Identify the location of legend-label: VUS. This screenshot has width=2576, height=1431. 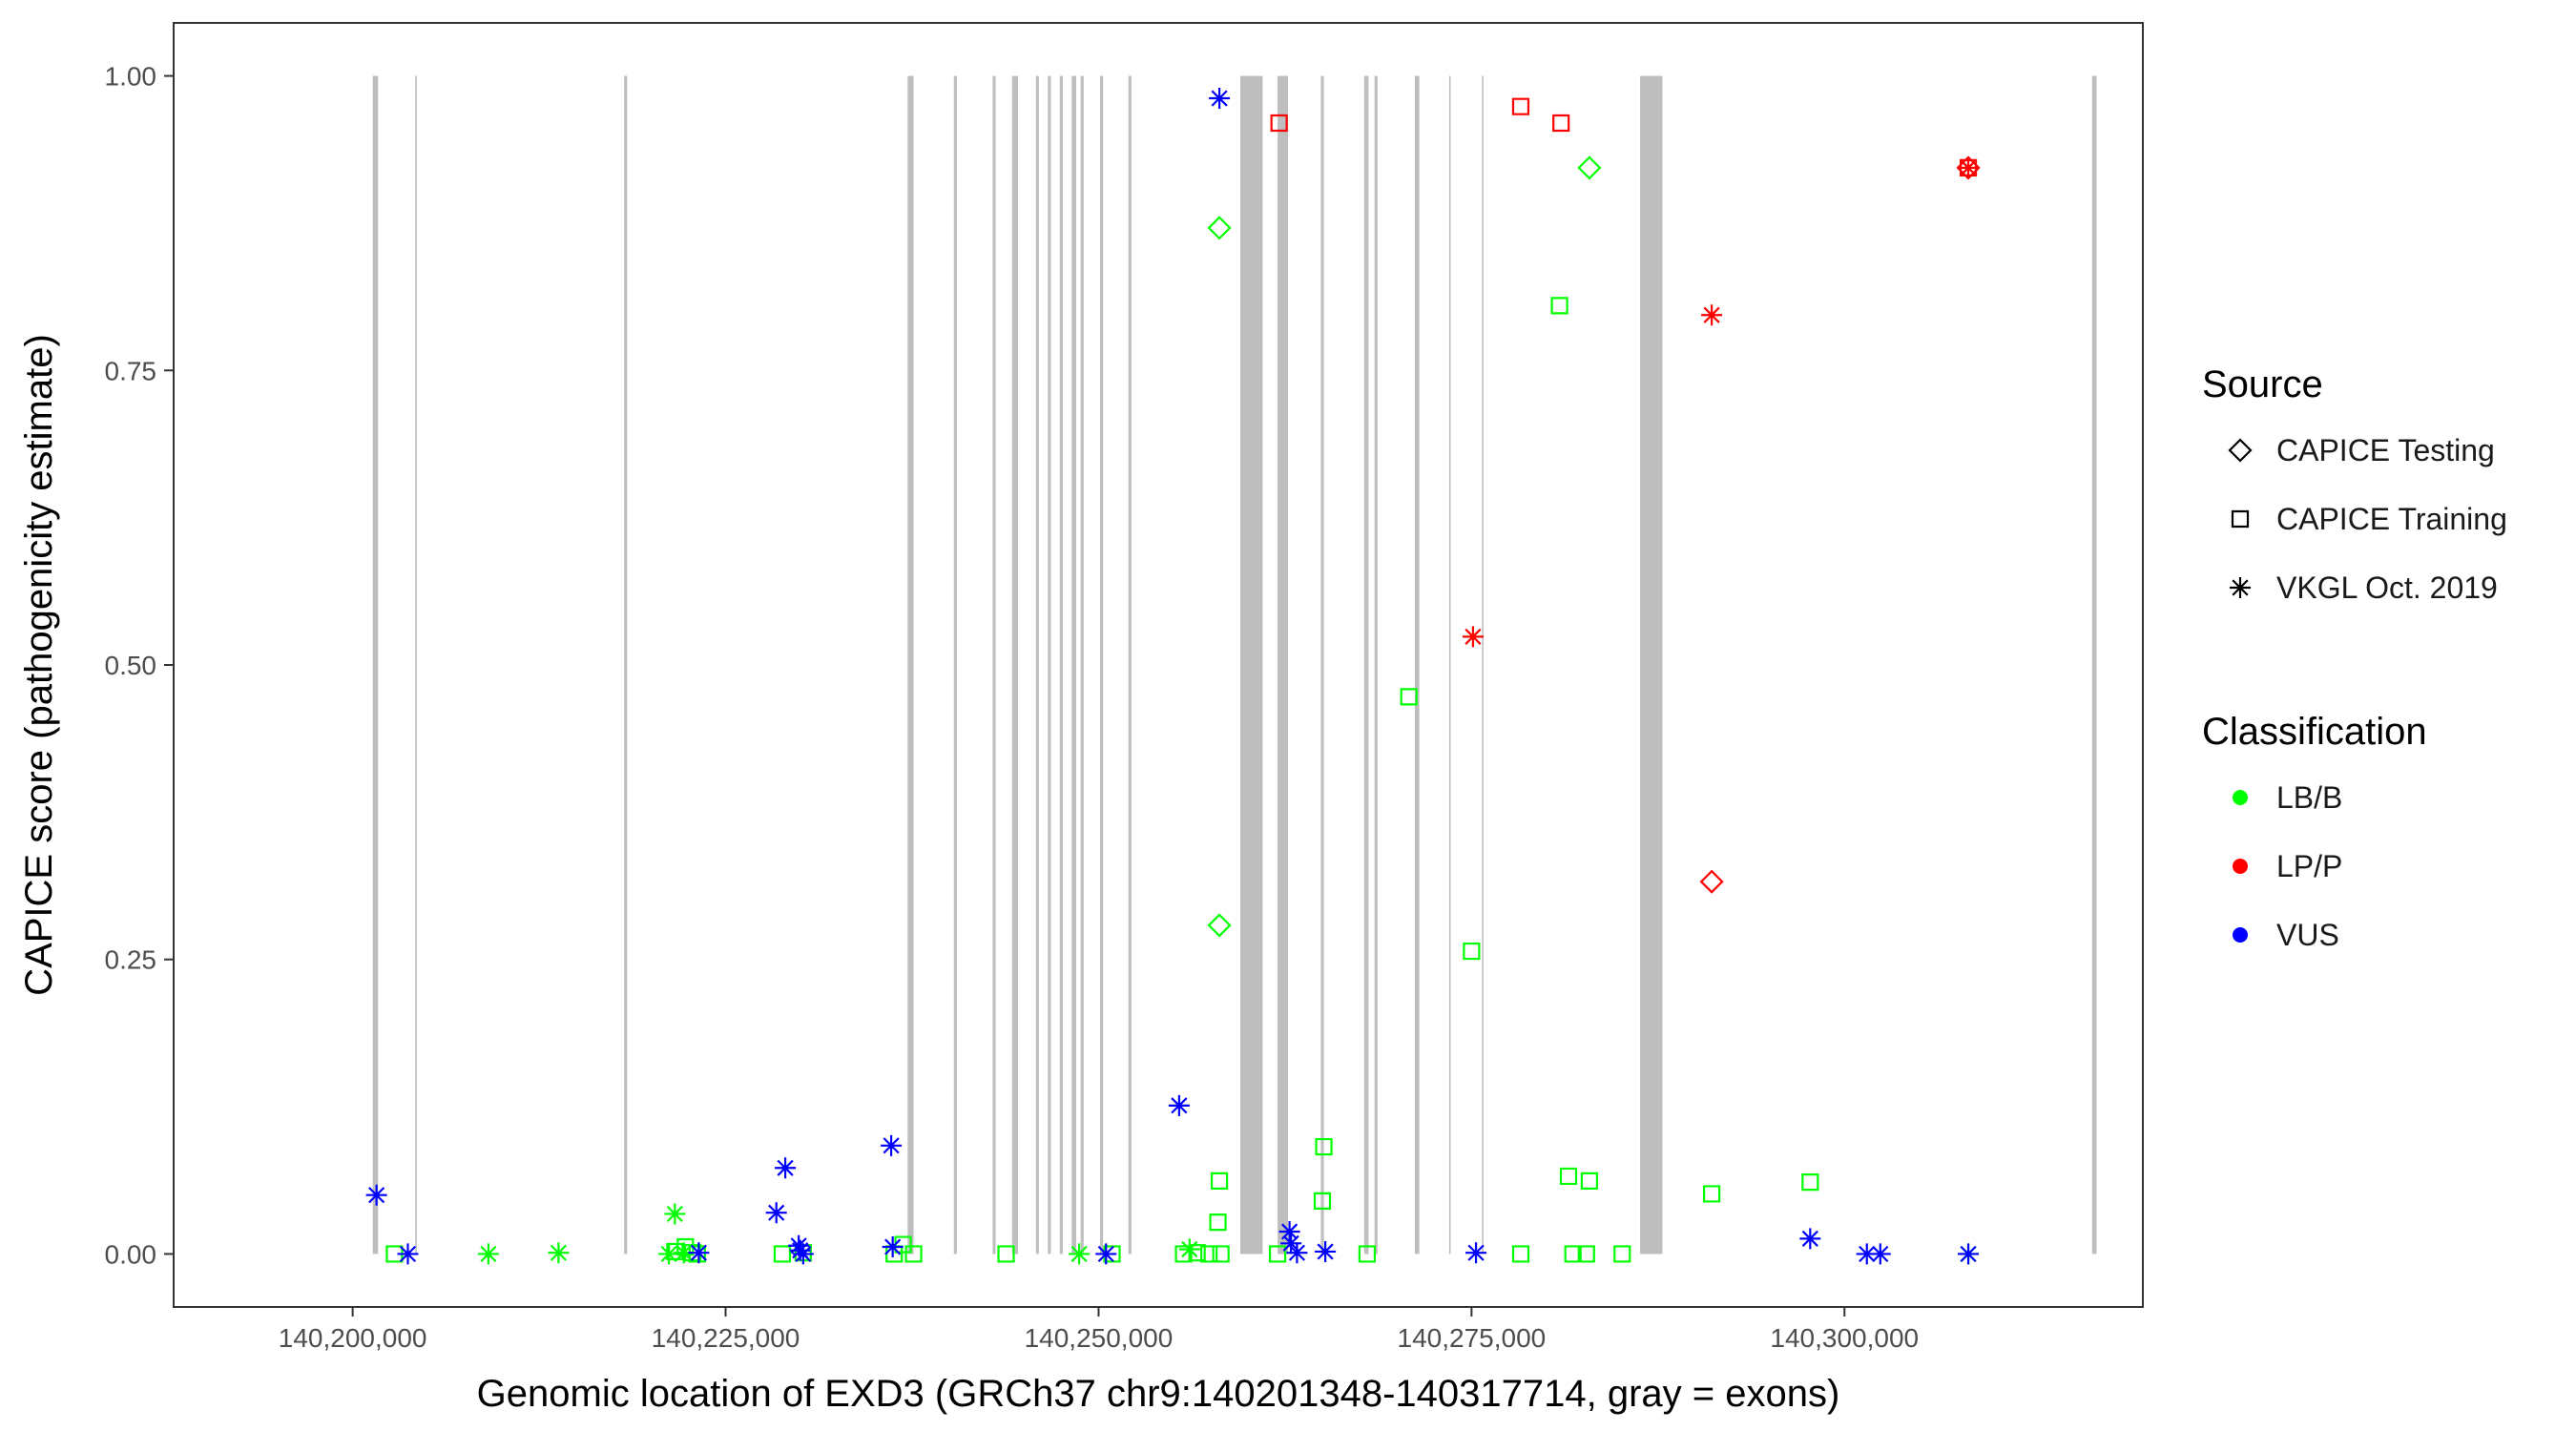
(2307, 935).